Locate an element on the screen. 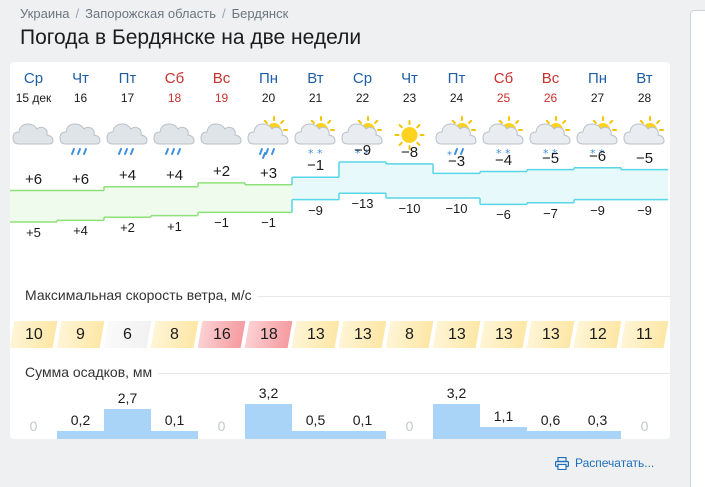 This screenshot has height=487, width=705. day-of-week: Чт is located at coordinates (80, 78).